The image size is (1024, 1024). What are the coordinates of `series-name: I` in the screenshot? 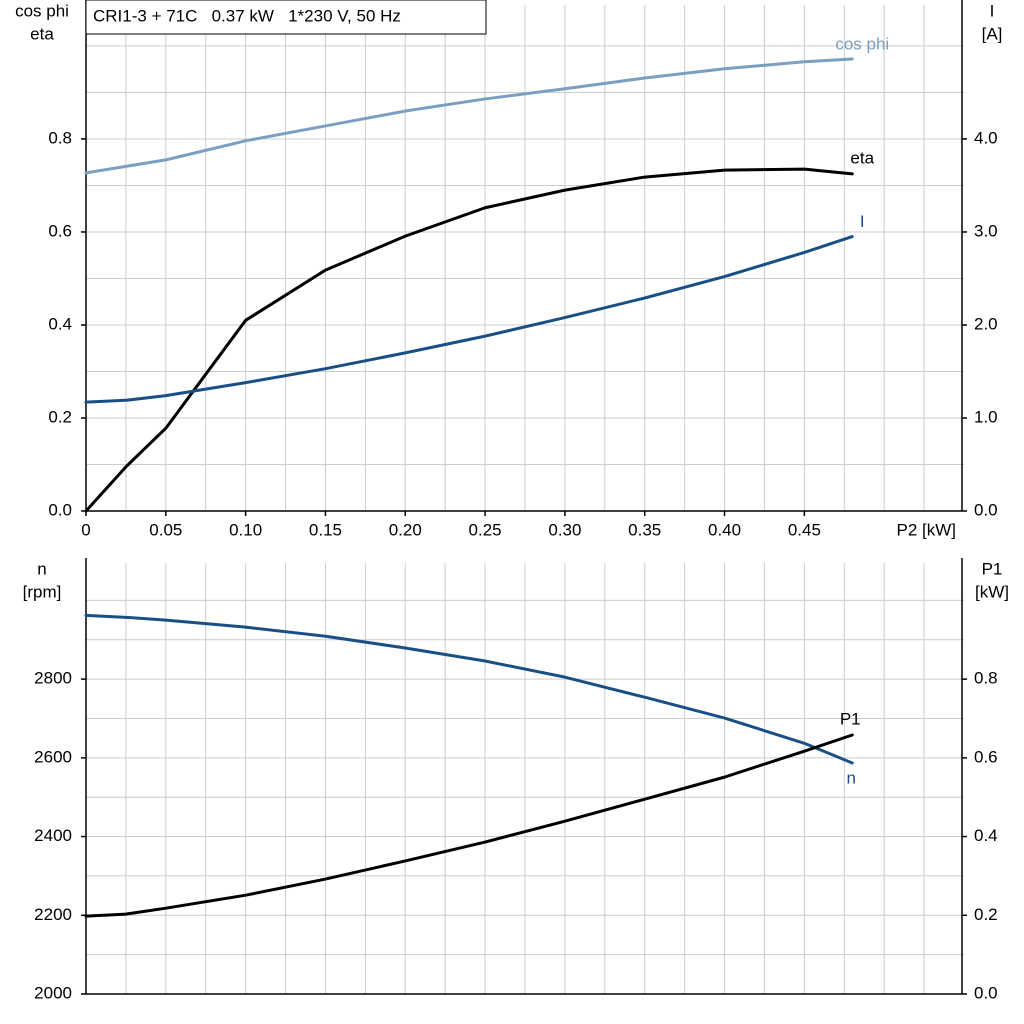 It's located at (862, 221).